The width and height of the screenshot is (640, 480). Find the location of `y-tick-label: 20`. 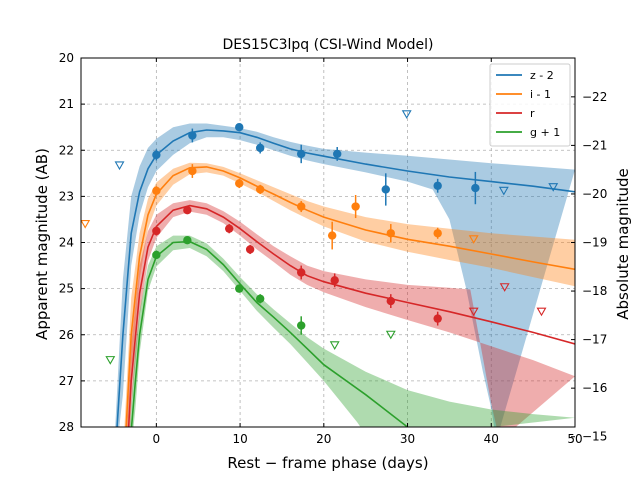

y-tick-label: 20 is located at coordinates (66, 58).